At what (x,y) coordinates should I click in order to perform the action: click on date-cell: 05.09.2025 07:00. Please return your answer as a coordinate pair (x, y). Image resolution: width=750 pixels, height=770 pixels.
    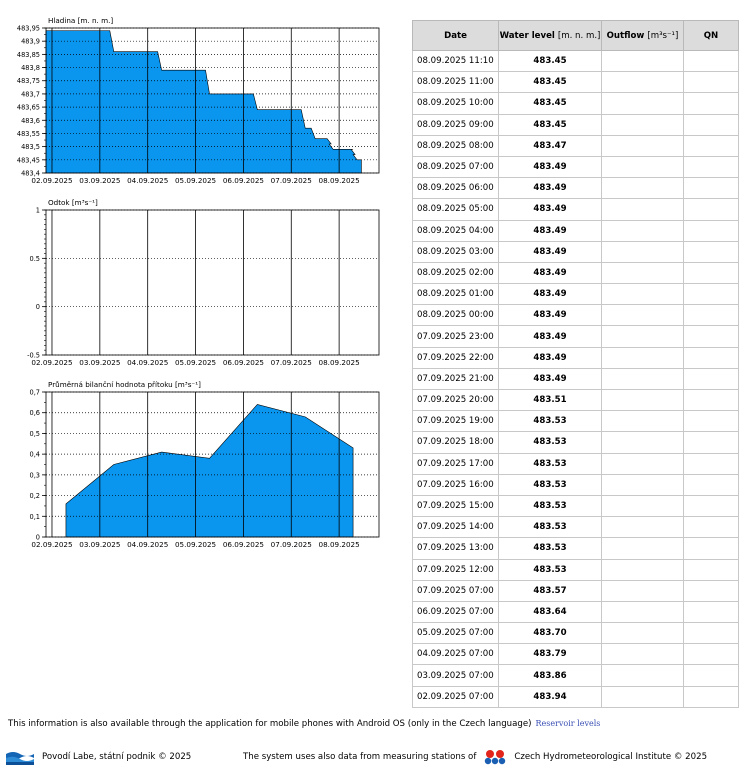
    Looking at the image, I should click on (455, 633).